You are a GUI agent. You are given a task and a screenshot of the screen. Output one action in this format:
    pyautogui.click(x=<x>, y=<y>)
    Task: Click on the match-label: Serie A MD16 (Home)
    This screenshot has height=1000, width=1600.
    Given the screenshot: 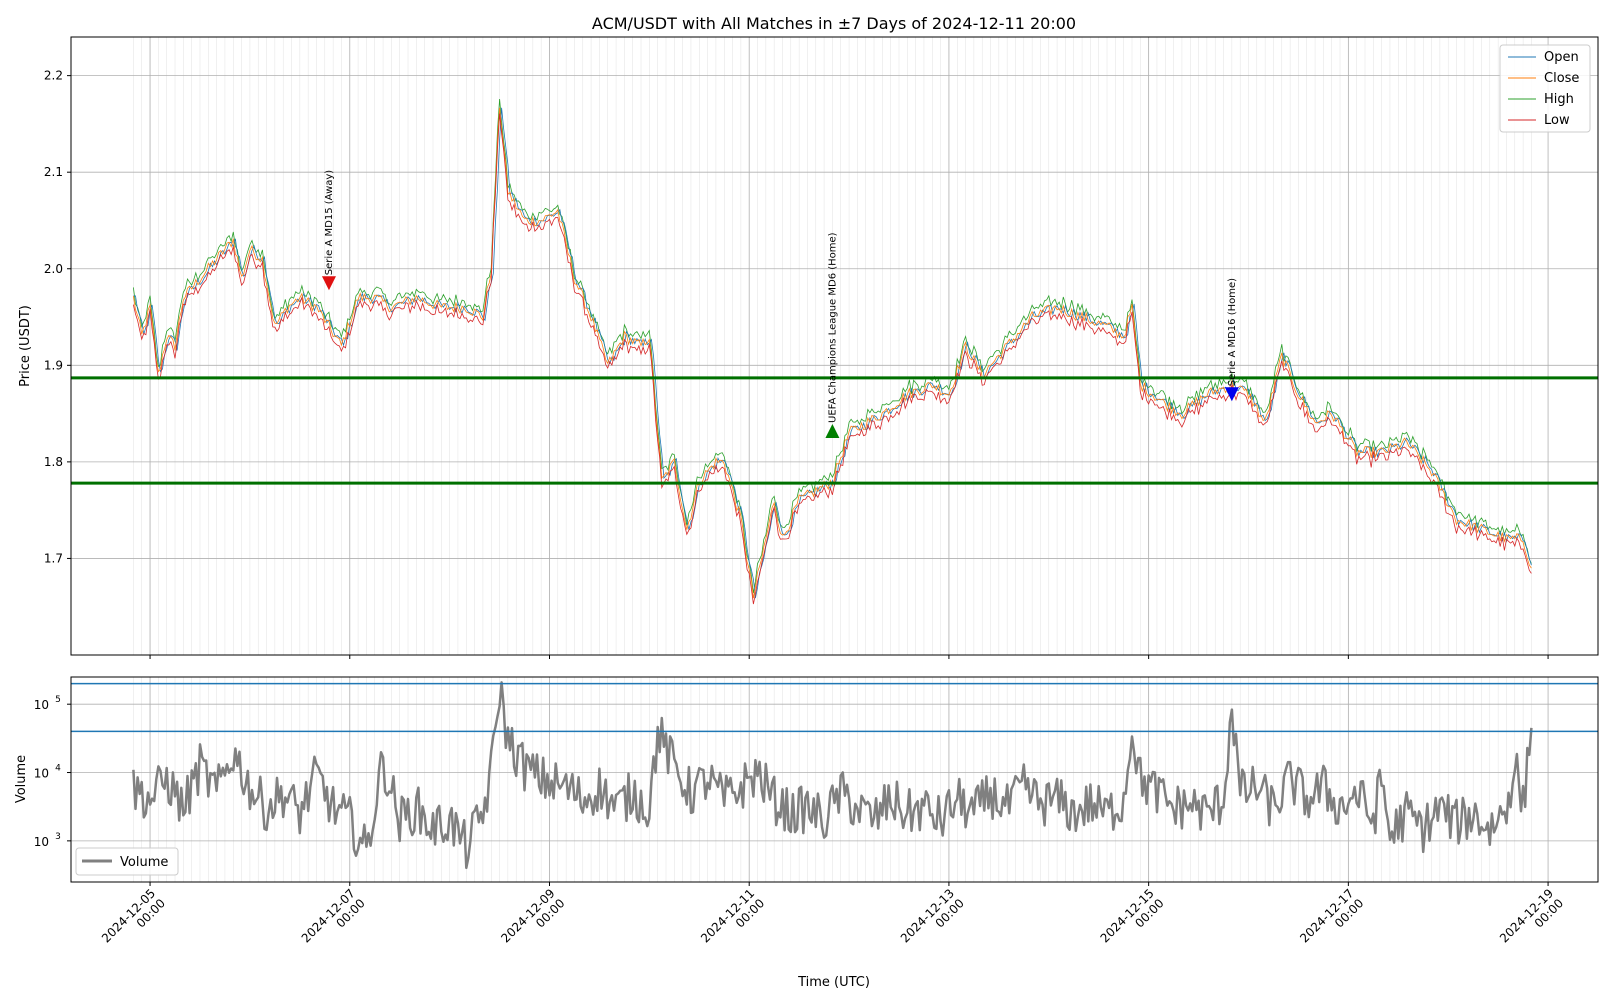 What is the action you would take?
    pyautogui.click(x=1232, y=332)
    